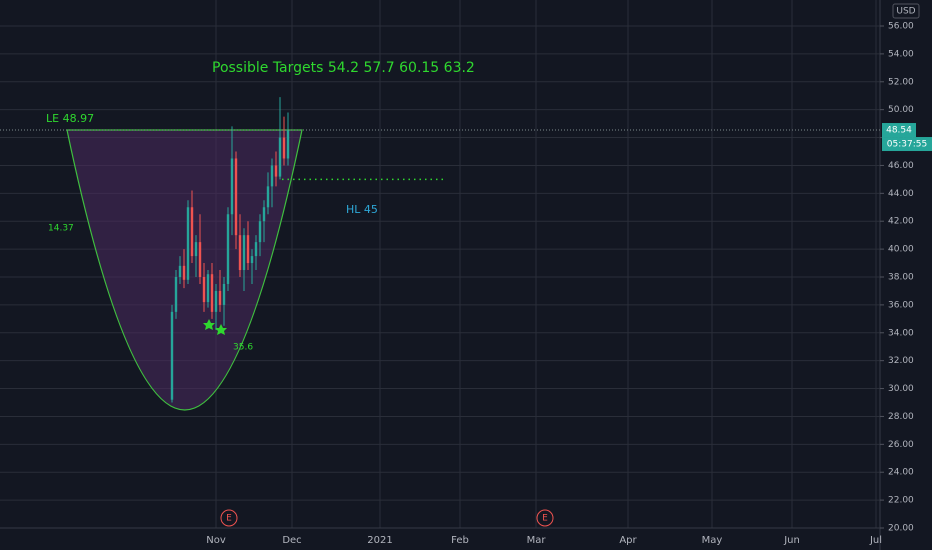 This screenshot has width=932, height=550. I want to click on y-tick-label: 22.00, so click(901, 501).